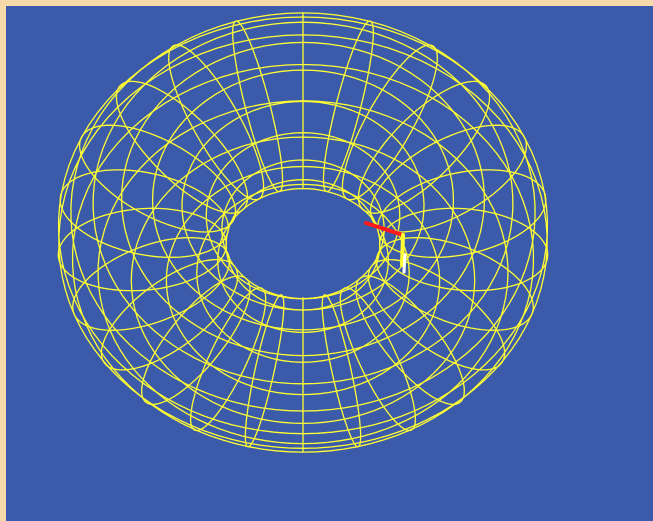 The image size is (653, 521). What do you see at coordinates (404, 263) in the screenshot?
I see `z-axis-line` at bounding box center [404, 263].